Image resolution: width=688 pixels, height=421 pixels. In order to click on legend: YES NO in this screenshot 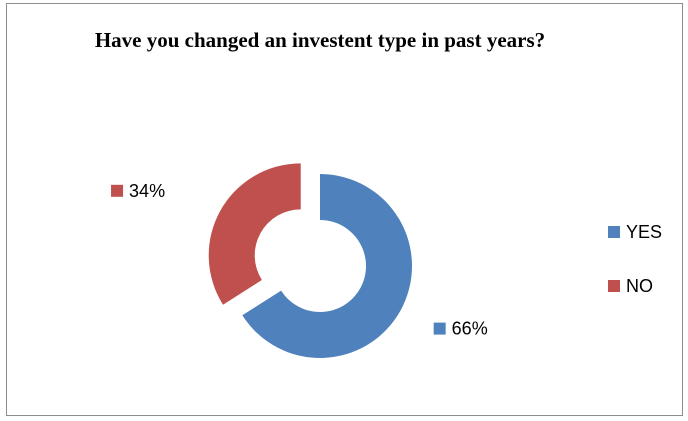, I will do `click(635, 259)`.